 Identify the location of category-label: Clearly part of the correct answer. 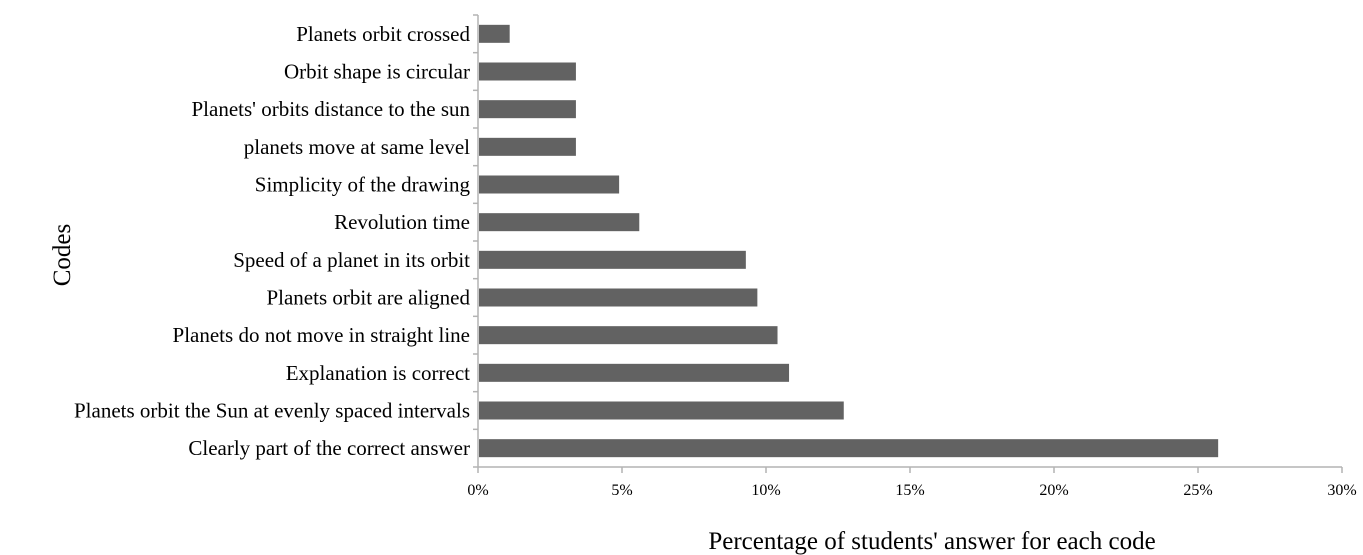
(329, 448).